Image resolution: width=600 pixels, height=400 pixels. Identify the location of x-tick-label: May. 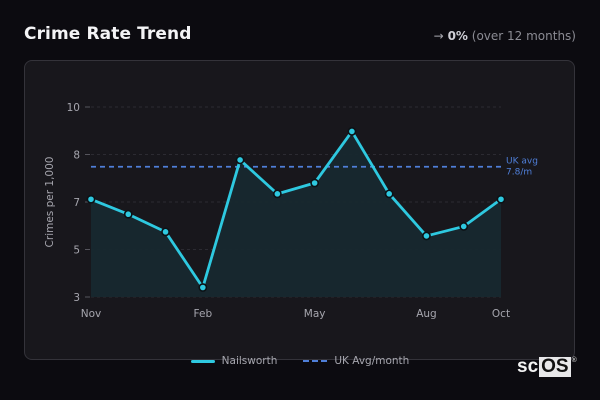
(315, 314).